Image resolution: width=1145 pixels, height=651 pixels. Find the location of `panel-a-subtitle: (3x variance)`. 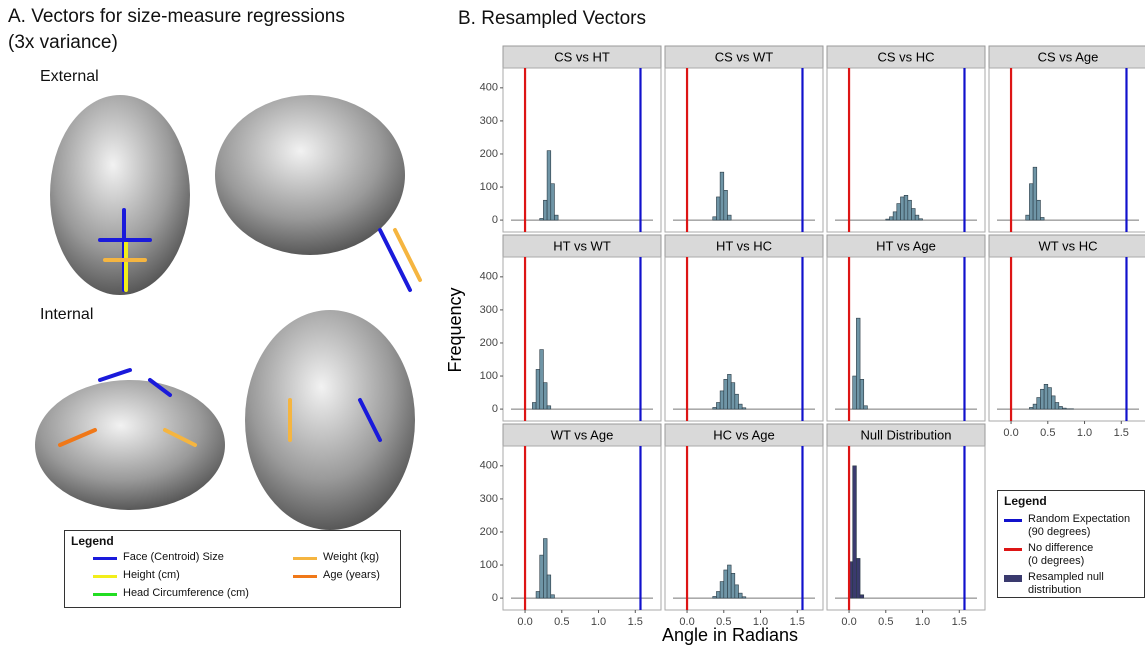

panel-a-subtitle: (3x variance) is located at coordinates (63, 42).